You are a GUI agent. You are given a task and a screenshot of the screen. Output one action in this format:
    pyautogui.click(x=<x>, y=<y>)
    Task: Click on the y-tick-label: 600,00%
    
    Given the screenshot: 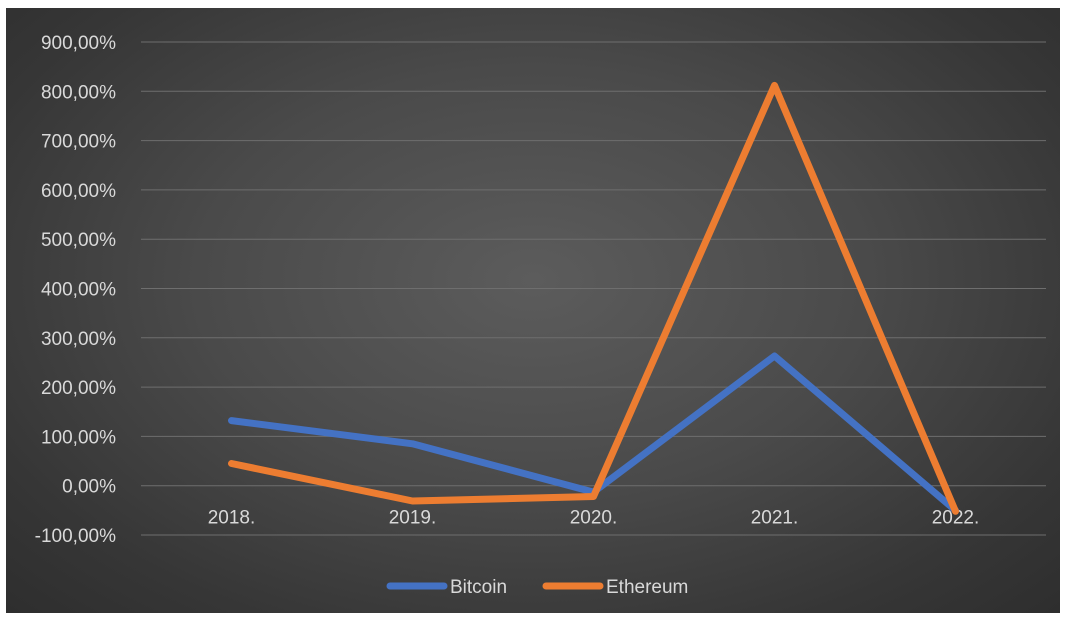 What is the action you would take?
    pyautogui.click(x=78, y=191)
    